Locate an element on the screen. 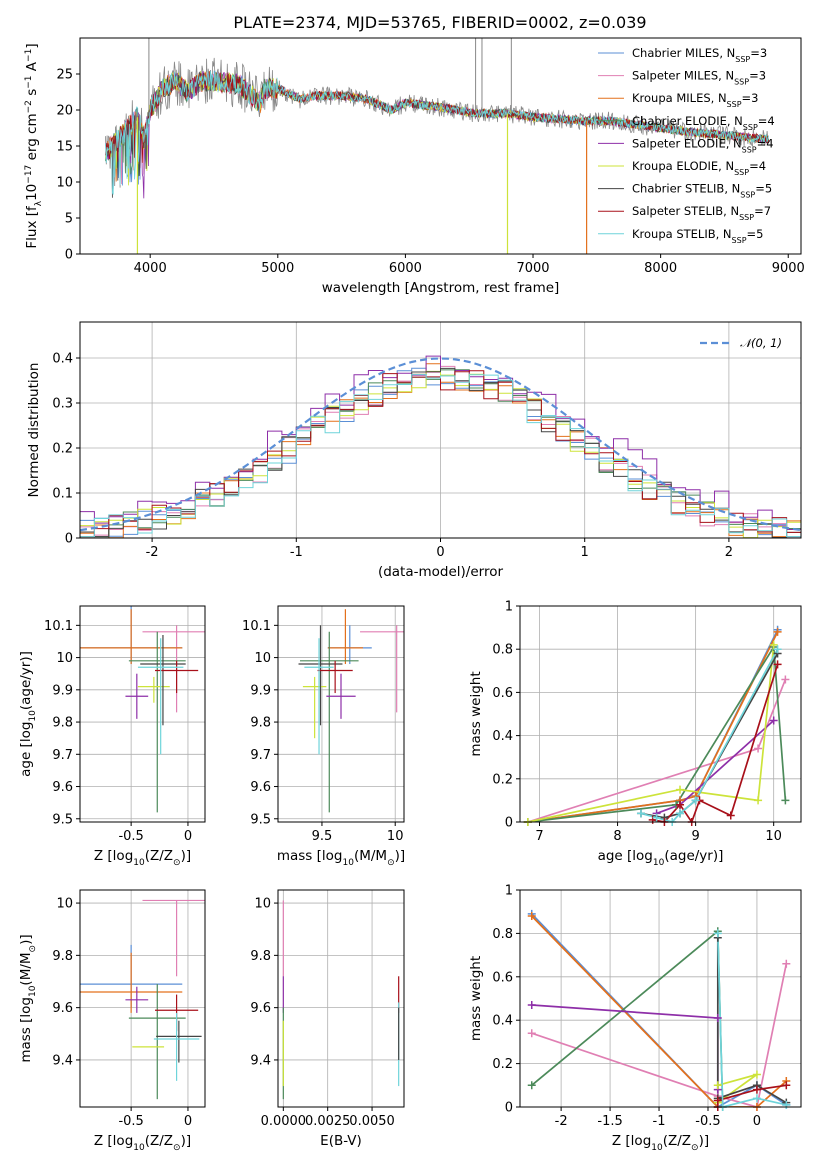  y-tick-label: 0.4 is located at coordinates (502, 736).